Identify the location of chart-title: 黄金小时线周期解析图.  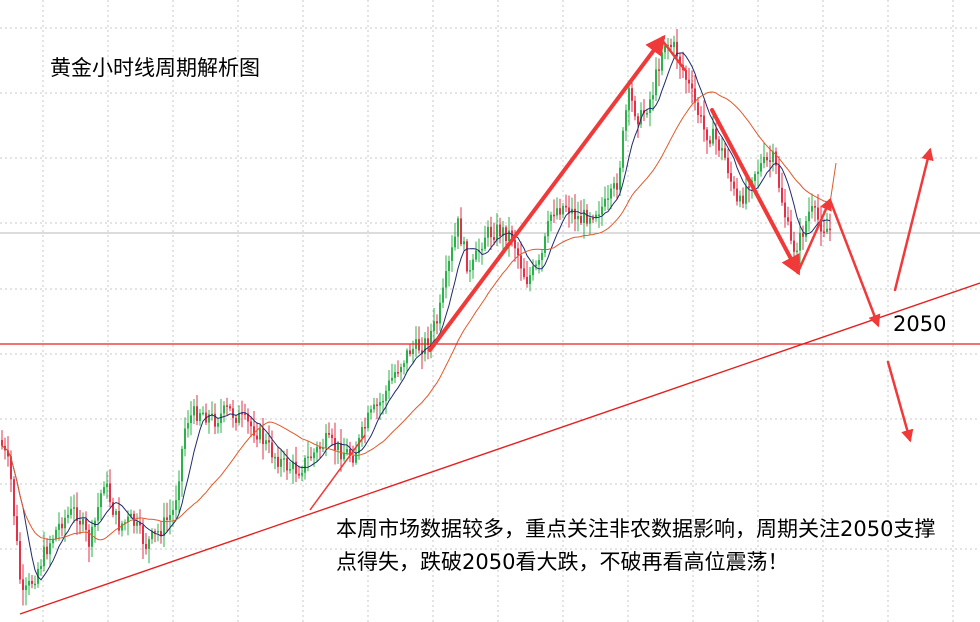
(155, 68).